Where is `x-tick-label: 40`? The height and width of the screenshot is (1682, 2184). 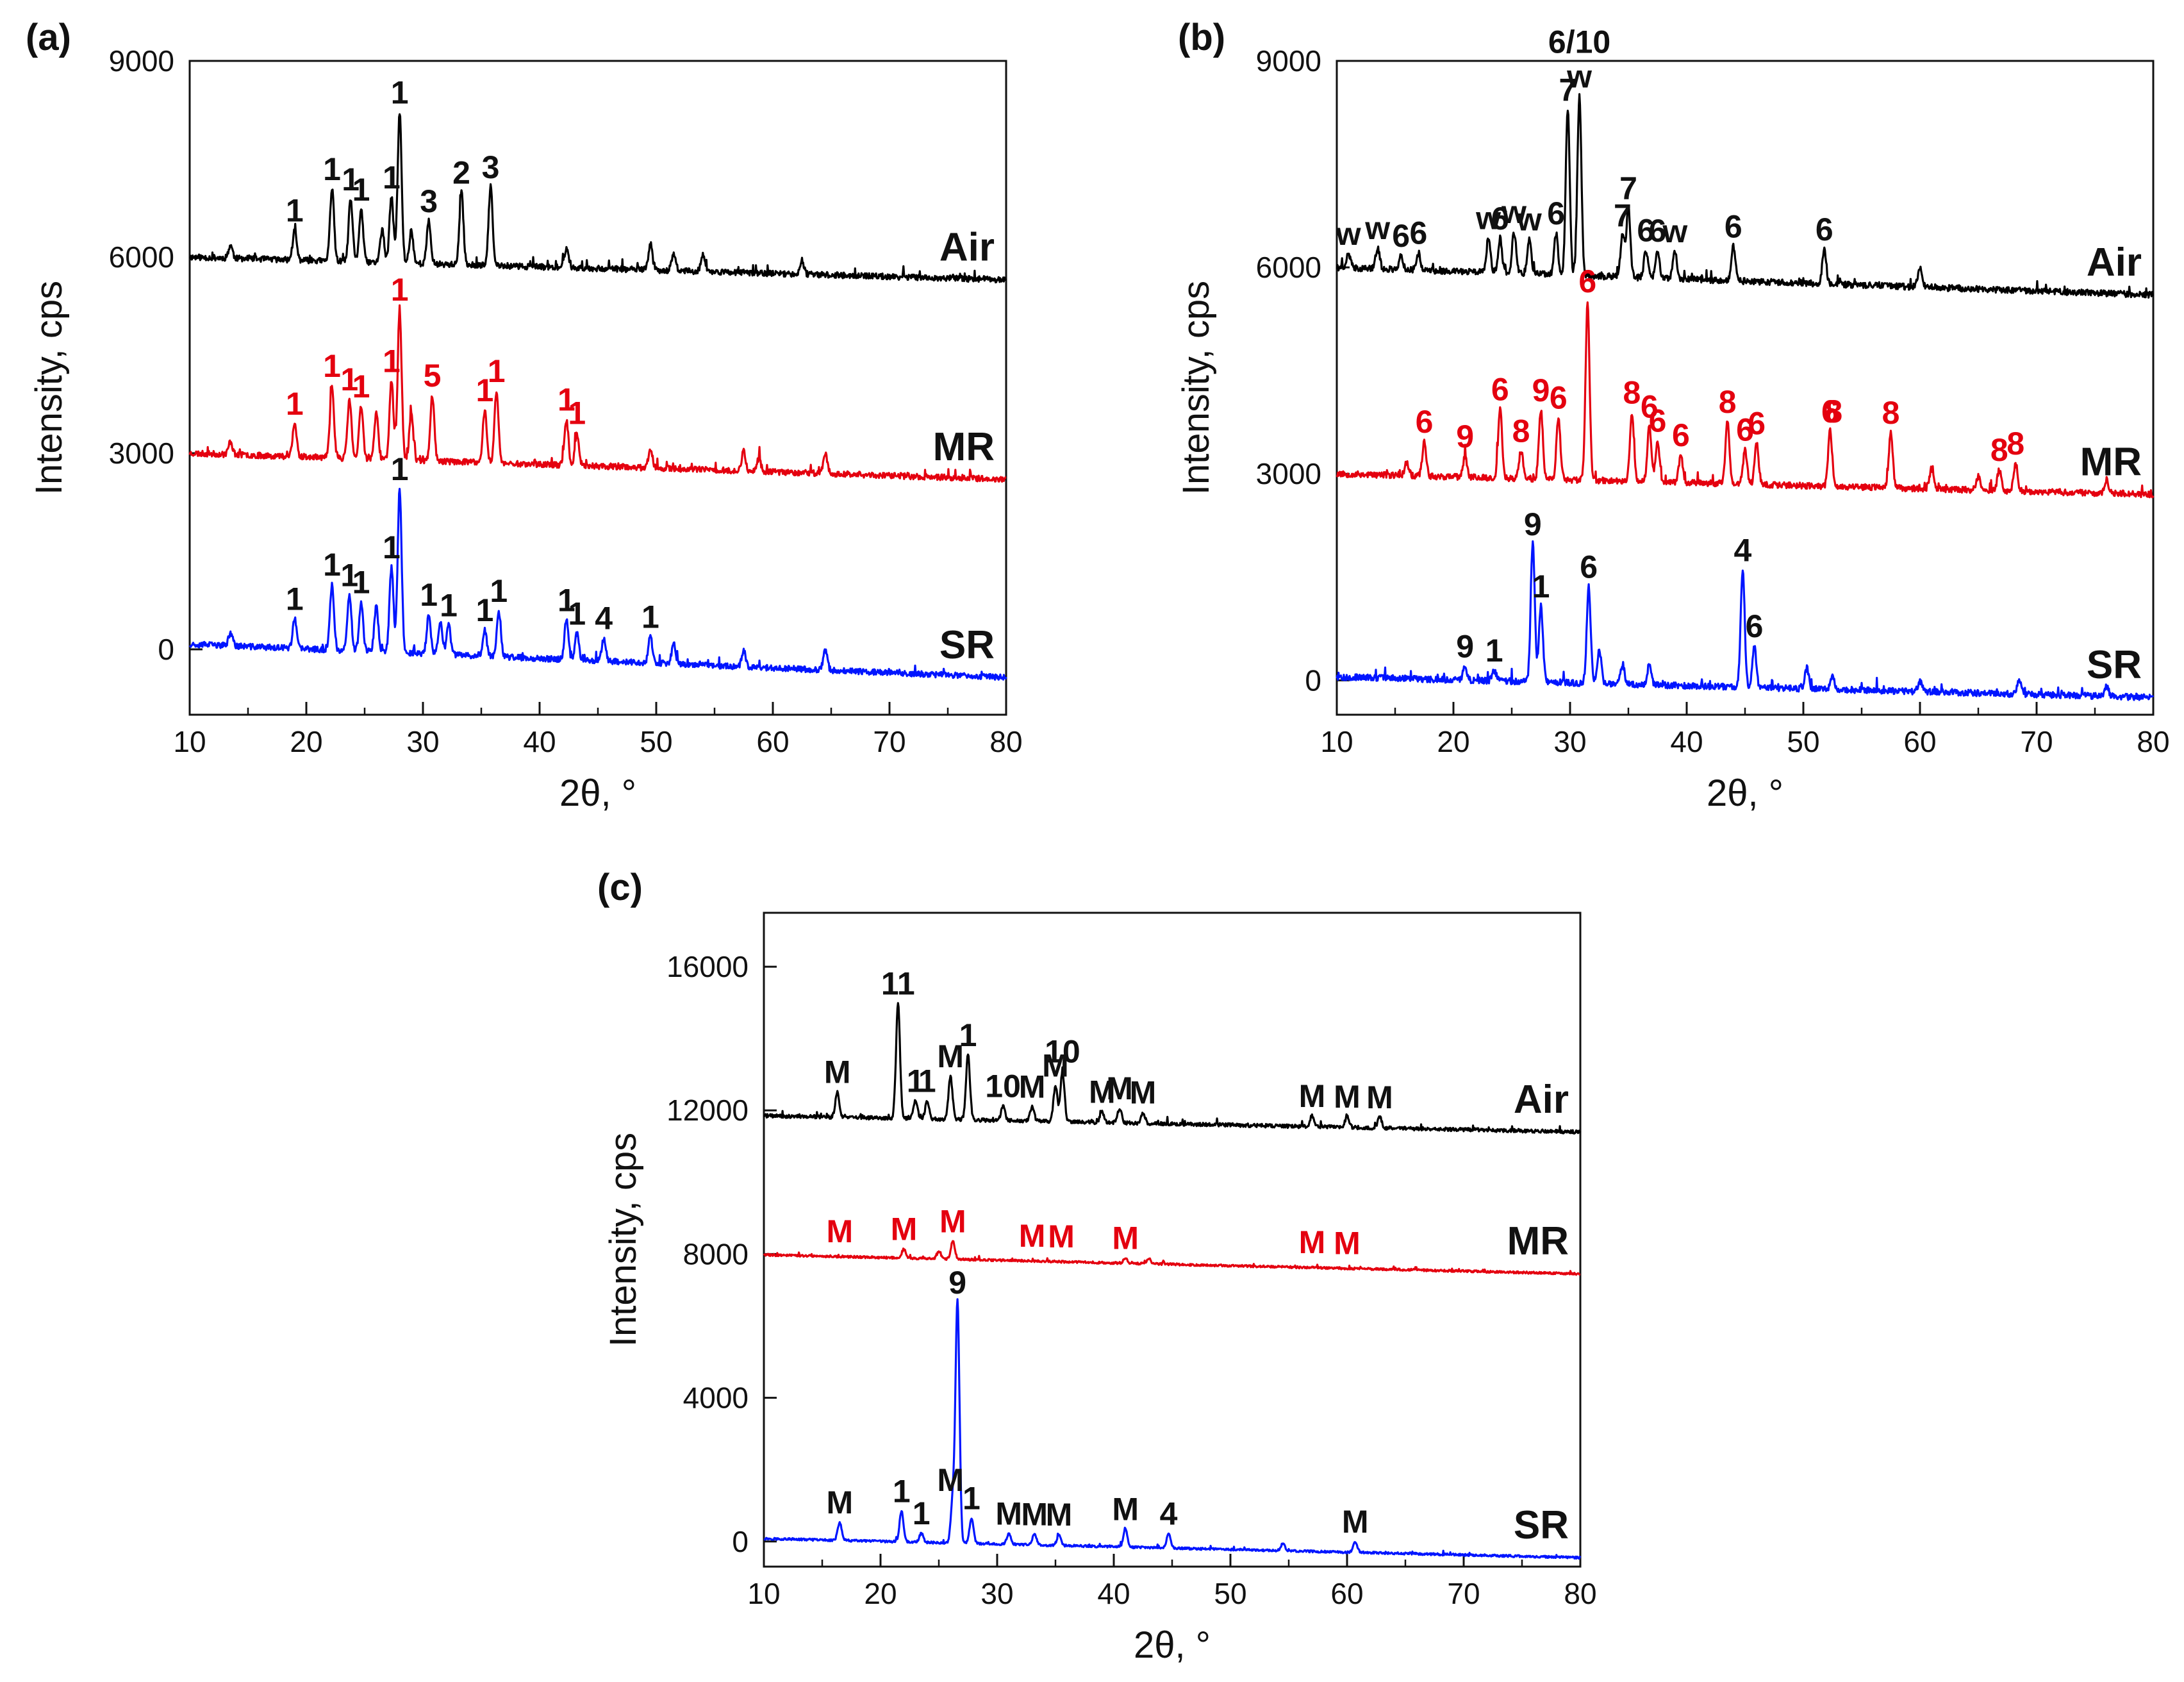
x-tick-label: 40 is located at coordinates (1113, 1593).